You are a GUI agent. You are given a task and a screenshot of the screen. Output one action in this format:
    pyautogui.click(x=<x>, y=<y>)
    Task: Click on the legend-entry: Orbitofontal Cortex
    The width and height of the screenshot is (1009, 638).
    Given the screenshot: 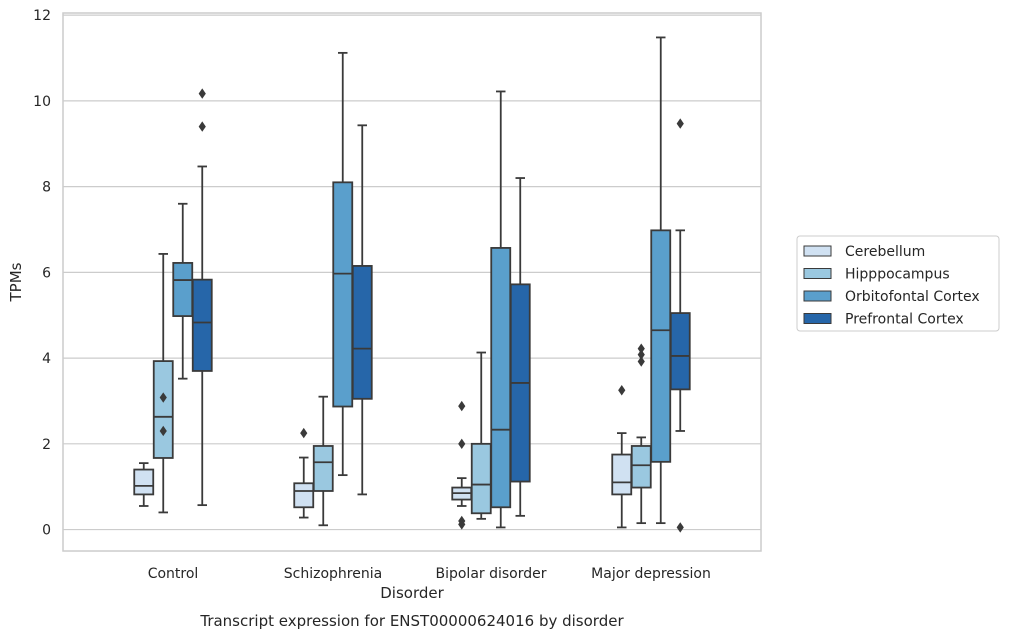 What is the action you would take?
    pyautogui.click(x=912, y=297)
    